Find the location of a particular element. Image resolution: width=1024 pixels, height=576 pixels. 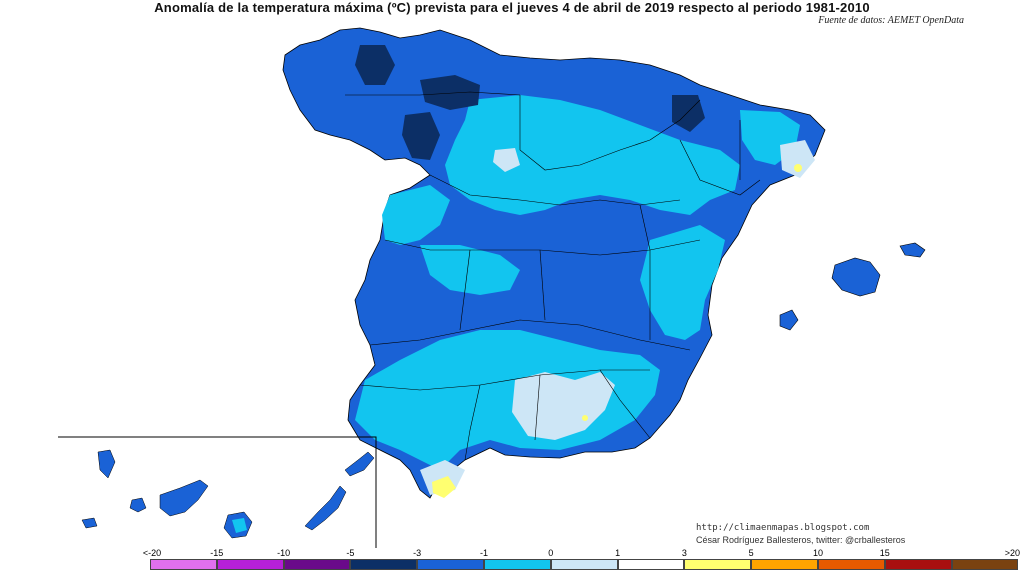

legend-label: 0 is located at coordinates (551, 553).